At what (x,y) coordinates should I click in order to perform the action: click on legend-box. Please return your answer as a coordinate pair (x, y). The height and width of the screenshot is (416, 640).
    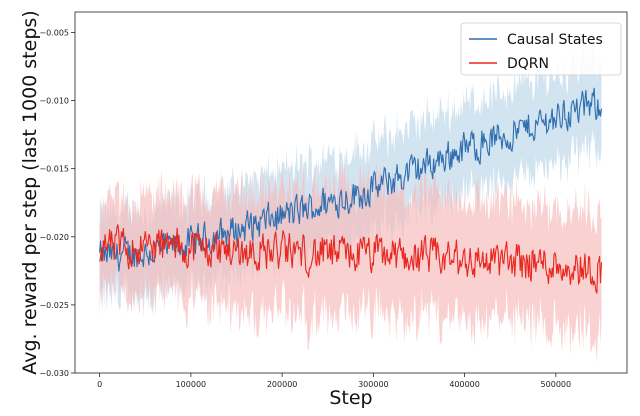
    Looking at the image, I should click on (541, 49).